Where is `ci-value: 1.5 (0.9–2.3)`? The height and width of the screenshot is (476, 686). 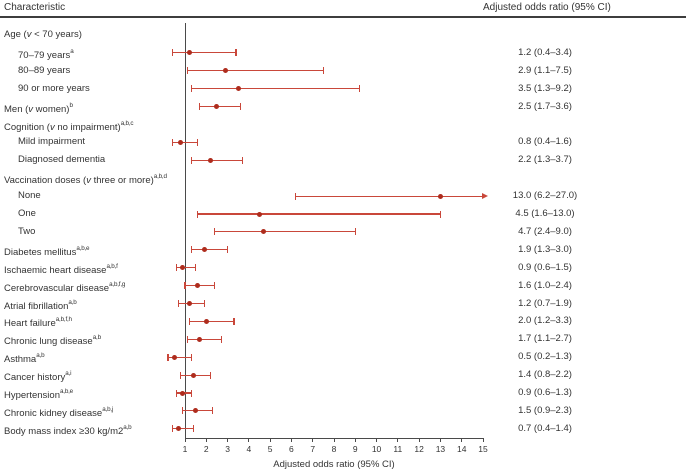 ci-value: 1.5 (0.9–2.3) is located at coordinates (545, 410).